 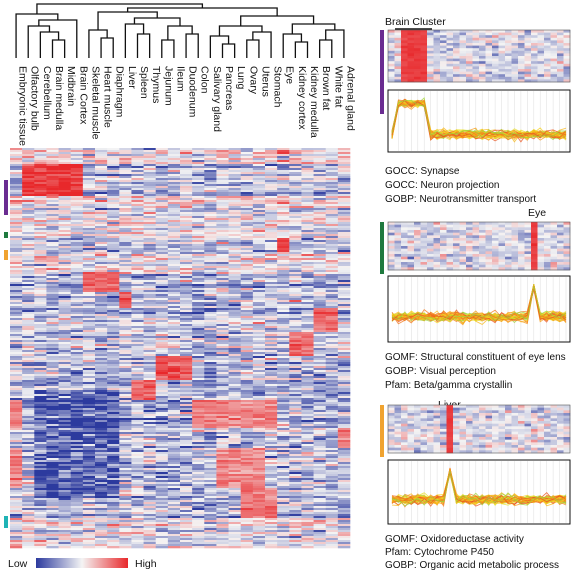 I want to click on tissue-label: Lung, so click(x=241, y=78).